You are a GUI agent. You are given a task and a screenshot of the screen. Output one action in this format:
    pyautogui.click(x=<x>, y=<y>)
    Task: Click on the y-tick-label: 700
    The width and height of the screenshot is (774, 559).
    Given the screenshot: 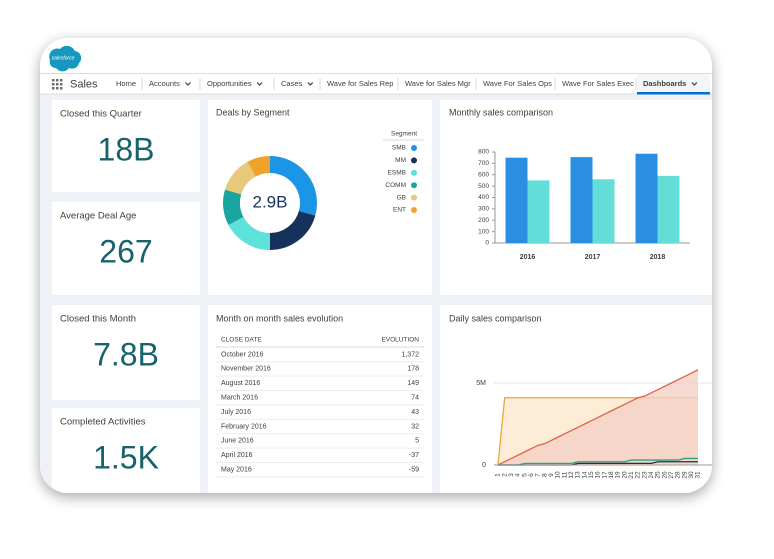 What is the action you would take?
    pyautogui.click(x=483, y=163)
    